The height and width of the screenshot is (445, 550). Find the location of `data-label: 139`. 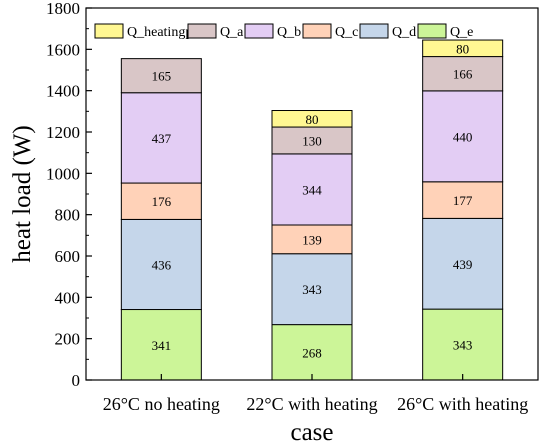

data-label: 139 is located at coordinates (312, 239).